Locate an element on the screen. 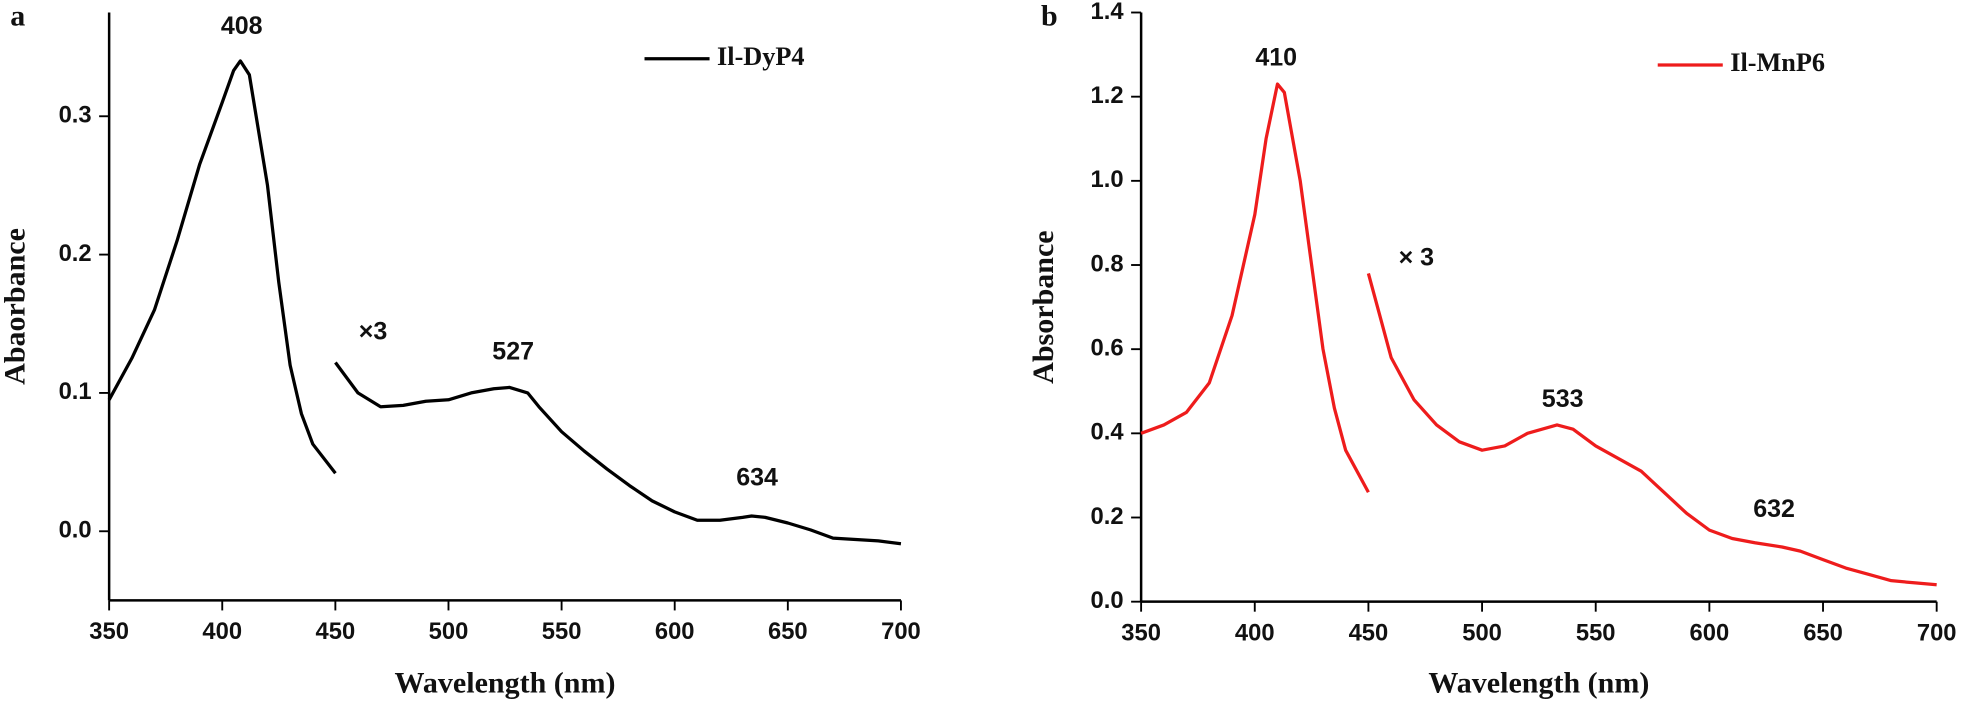 The height and width of the screenshot is (708, 1962). peak-annotation: 527 is located at coordinates (513, 351).